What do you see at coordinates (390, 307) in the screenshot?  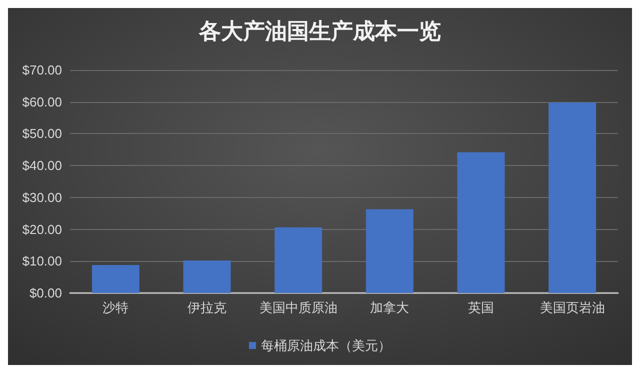 I see `x-tick-label: 加拿大` at bounding box center [390, 307].